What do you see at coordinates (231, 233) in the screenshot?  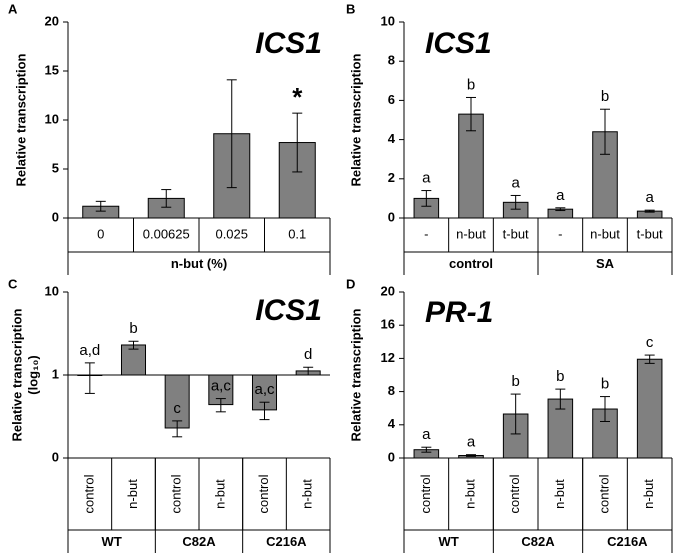 I see `x-tick-label: 0.025` at bounding box center [231, 233].